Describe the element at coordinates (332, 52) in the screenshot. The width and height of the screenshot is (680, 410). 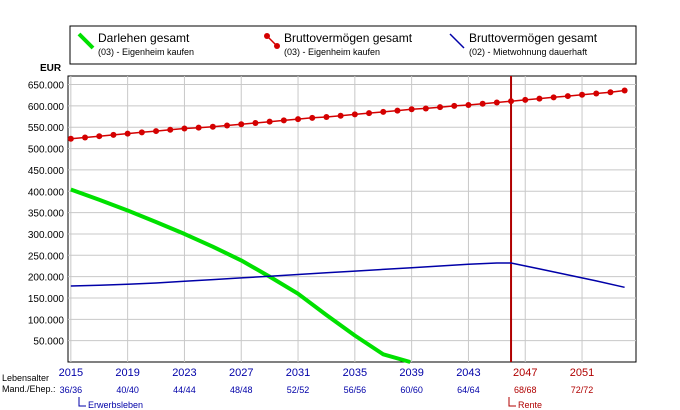
I see `legend-sub-brutto-eigenheim: (03) - Eigenheim kaufen` at that location.